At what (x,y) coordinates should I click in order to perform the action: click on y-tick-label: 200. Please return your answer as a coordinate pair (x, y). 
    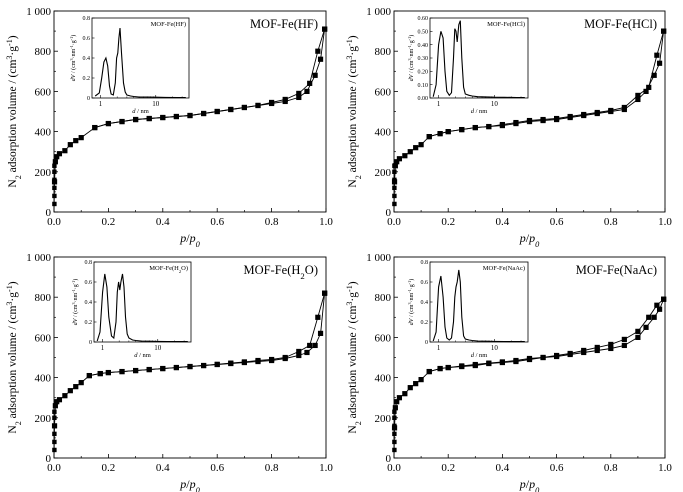
    Looking at the image, I should click on (43, 173).